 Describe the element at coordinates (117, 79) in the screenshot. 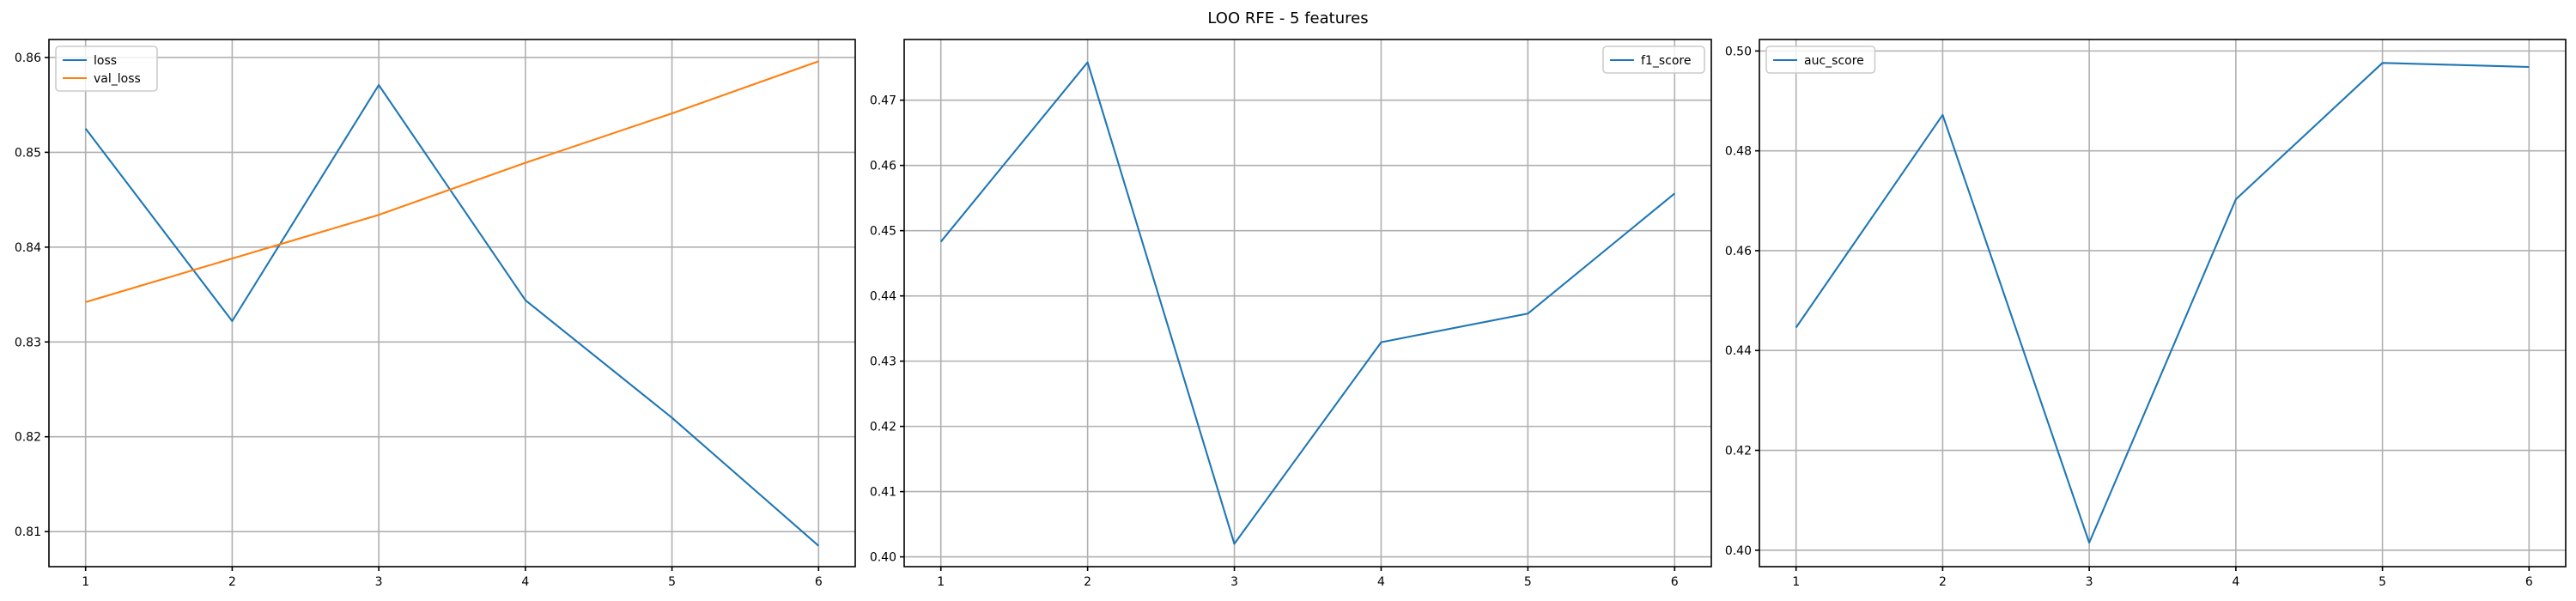

I see `legend-label-val_loss: val_loss` at that location.